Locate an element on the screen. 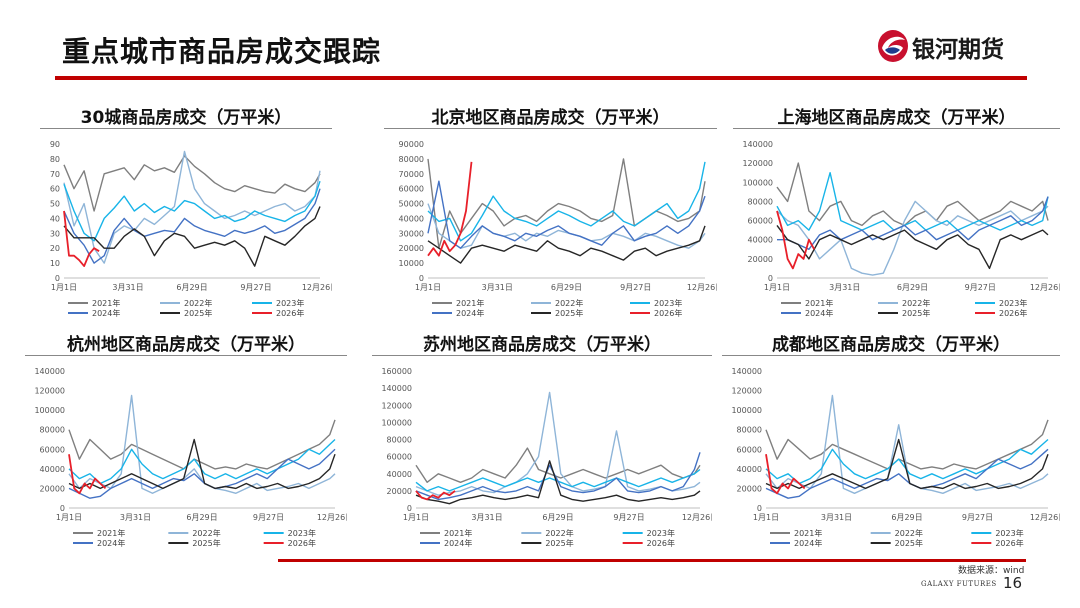 The width and height of the screenshot is (1080, 608). chart-title: 苏州地区商品房成交（万平米） is located at coordinates (542, 345).